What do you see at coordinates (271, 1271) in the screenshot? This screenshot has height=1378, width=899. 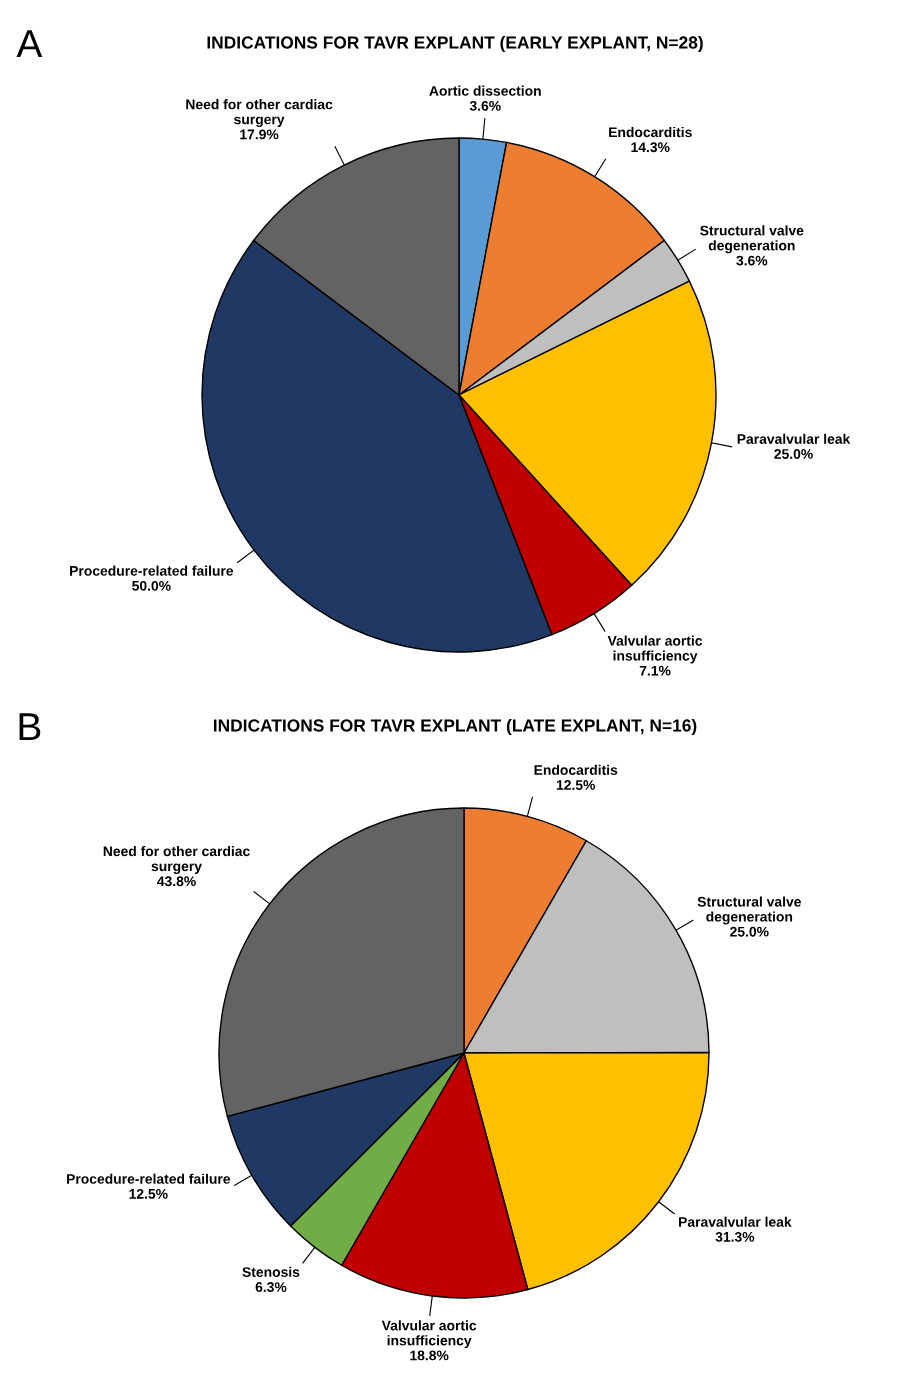 I see `slice-label: Stenosis` at bounding box center [271, 1271].